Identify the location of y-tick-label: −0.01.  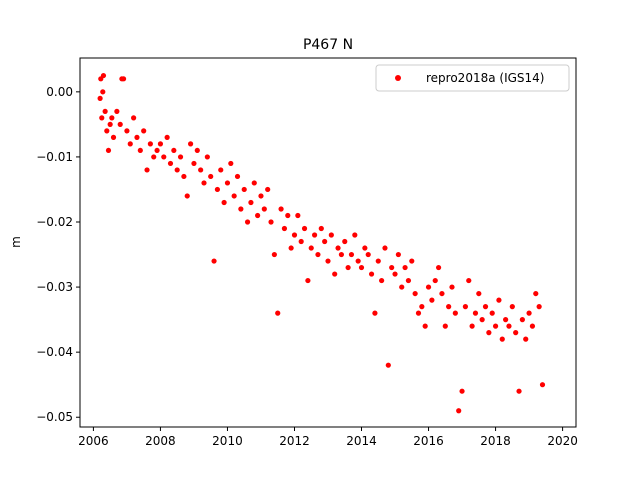
(54, 157).